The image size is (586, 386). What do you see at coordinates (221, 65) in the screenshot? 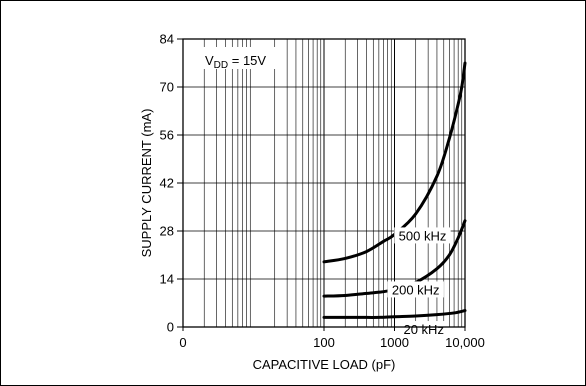
I see `annotation-sub: DD` at bounding box center [221, 65].